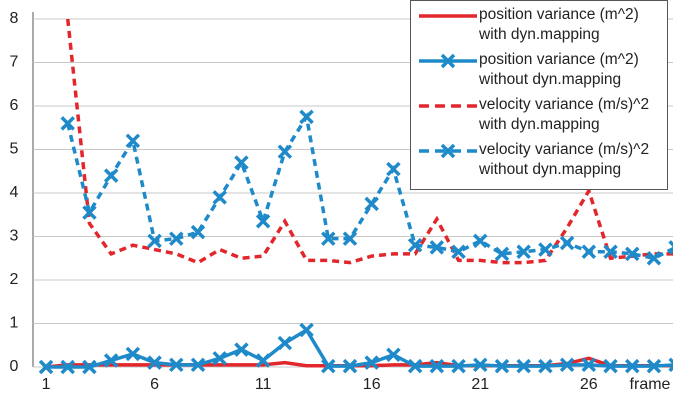 The width and height of the screenshot is (673, 409). What do you see at coordinates (14, 192) in the screenshot?
I see `y-tick-label: 4` at bounding box center [14, 192].